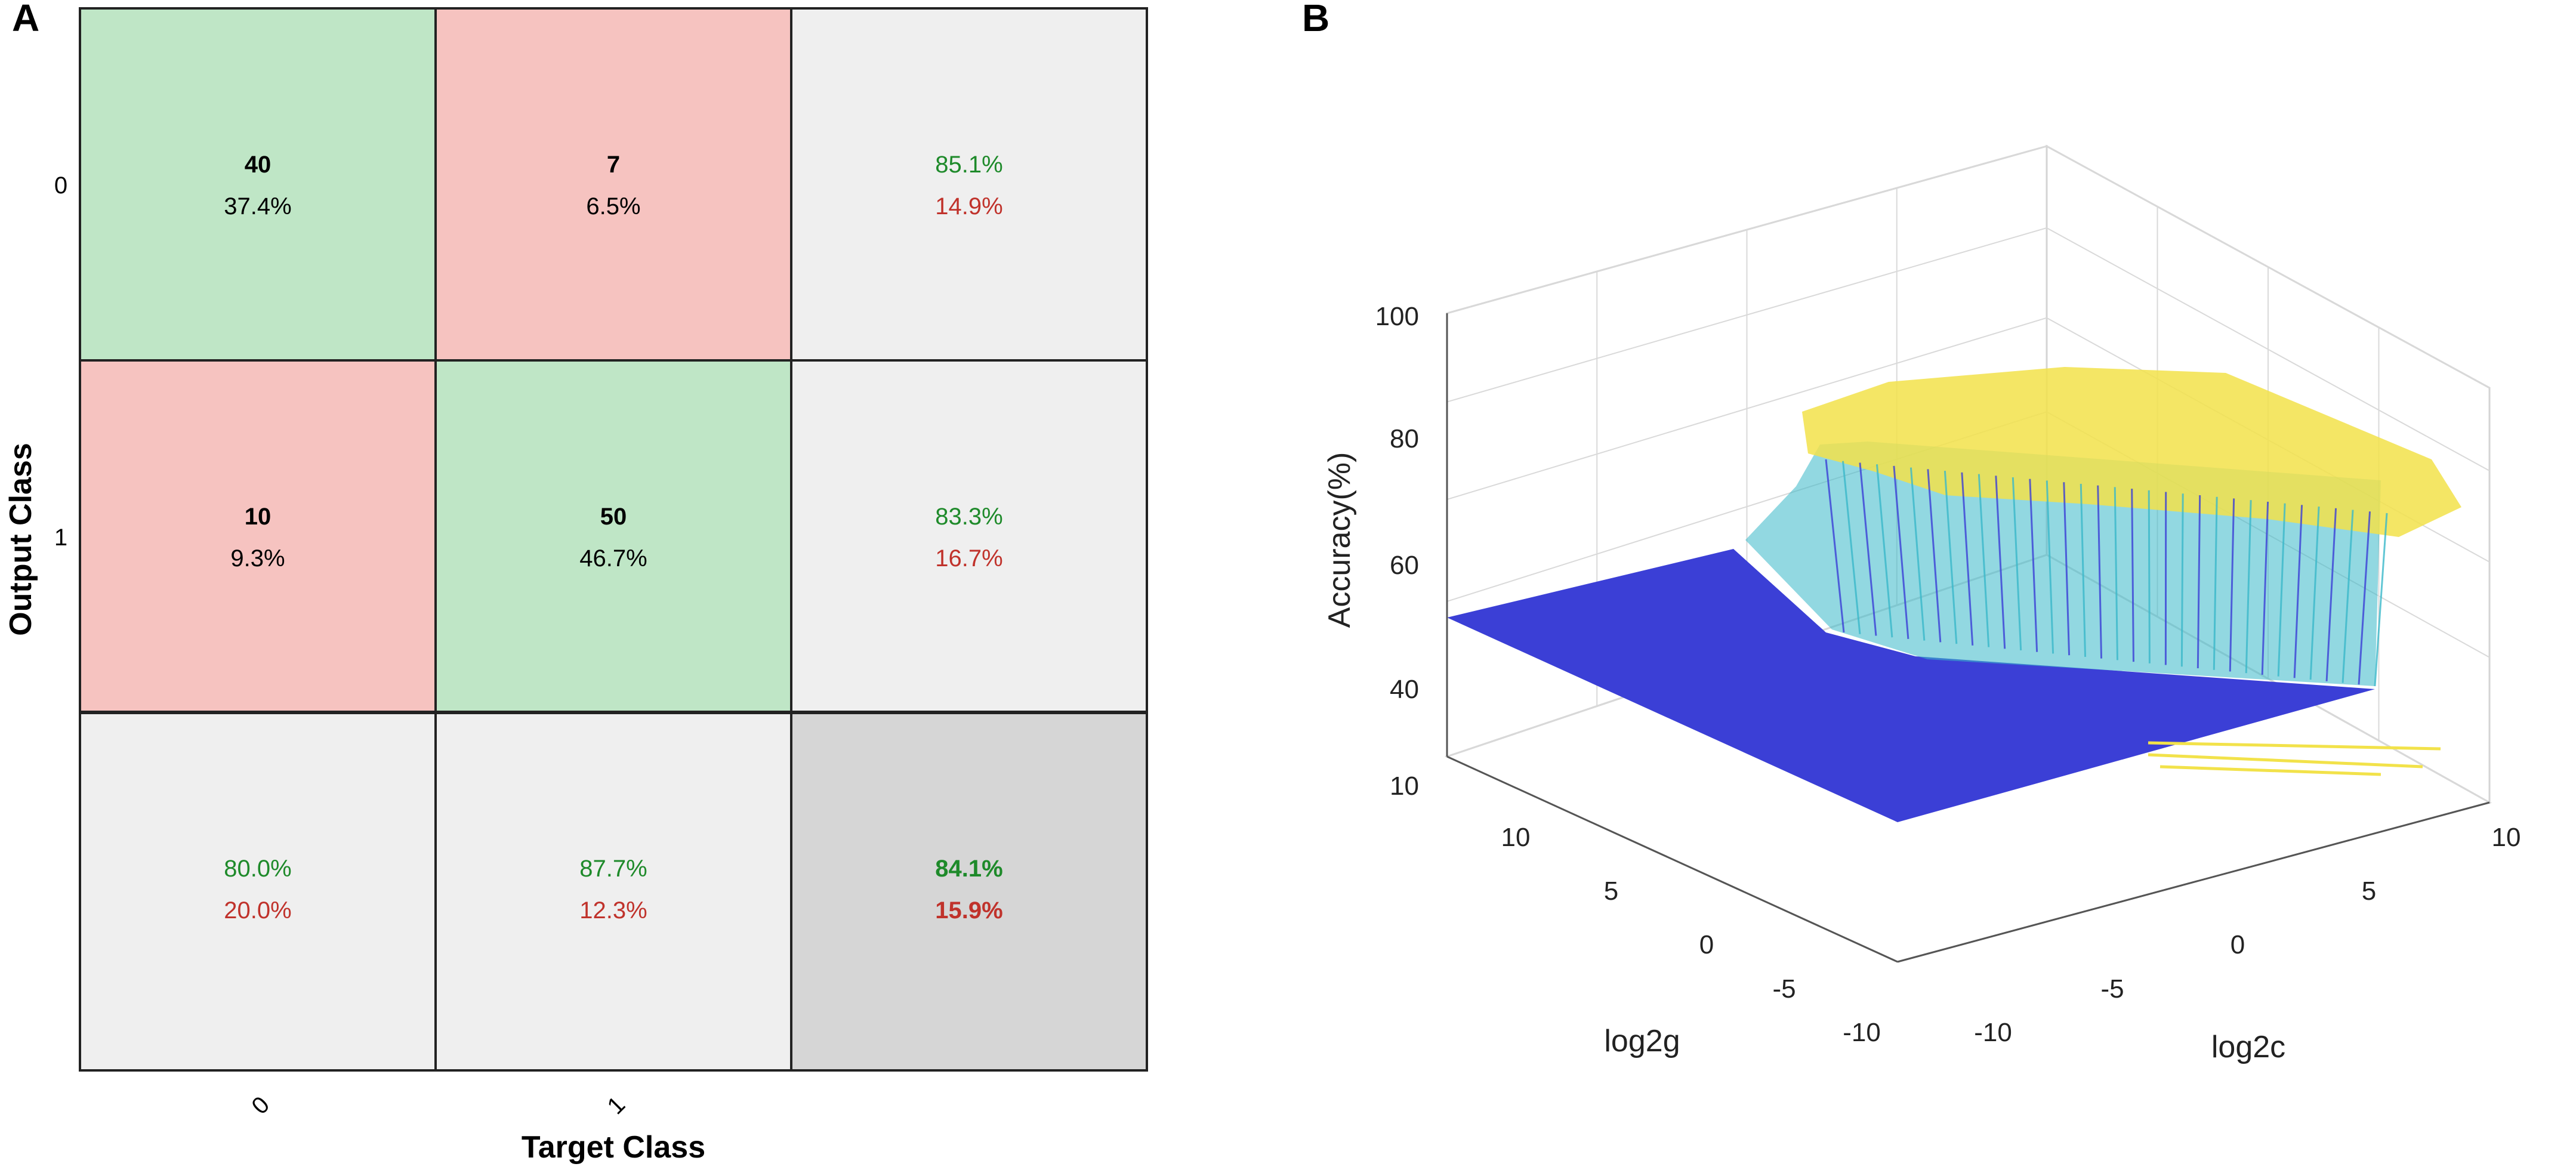 The width and height of the screenshot is (2576, 1176). What do you see at coordinates (616, 1105) in the screenshot?
I see `x-tick-1: 1` at bounding box center [616, 1105].